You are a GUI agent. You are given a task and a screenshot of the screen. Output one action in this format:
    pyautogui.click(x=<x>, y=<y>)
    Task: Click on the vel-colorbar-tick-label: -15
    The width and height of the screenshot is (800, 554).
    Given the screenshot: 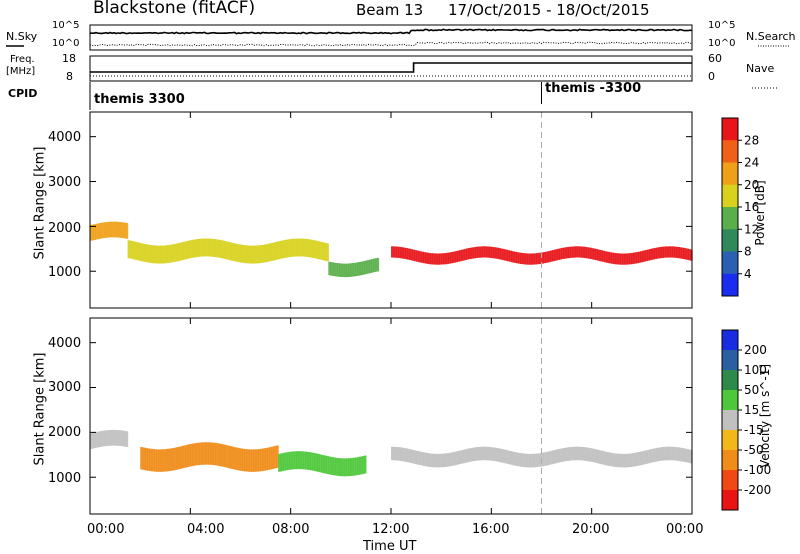 What is the action you would take?
    pyautogui.click(x=754, y=430)
    